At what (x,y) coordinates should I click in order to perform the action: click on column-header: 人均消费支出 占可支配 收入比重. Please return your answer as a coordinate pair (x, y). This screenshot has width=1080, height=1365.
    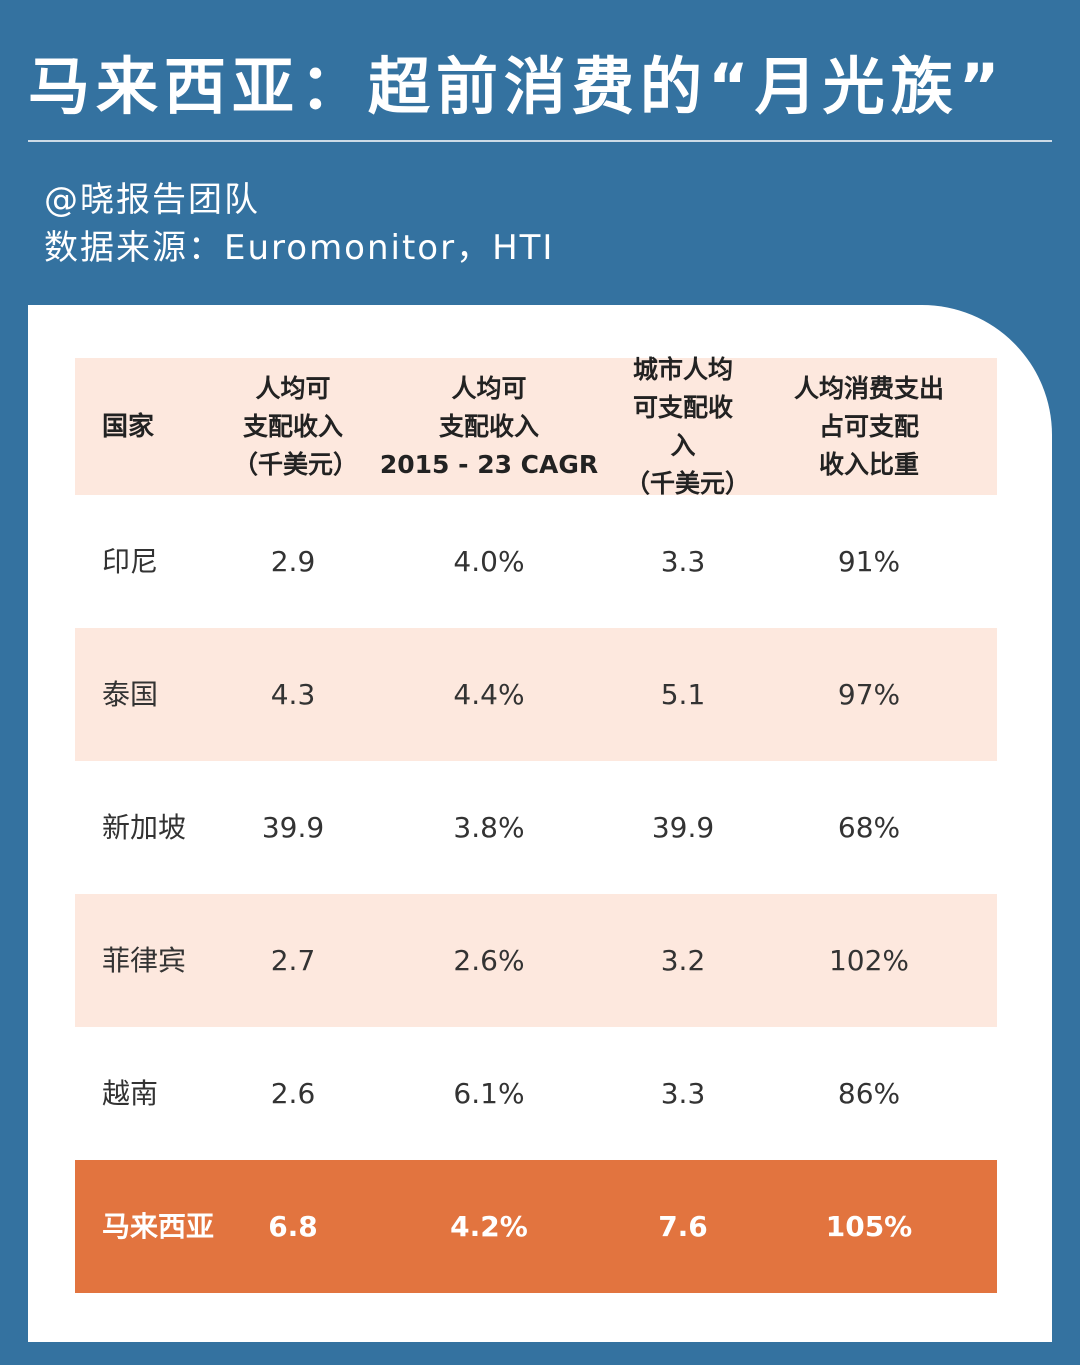
    Looking at the image, I should click on (868, 426).